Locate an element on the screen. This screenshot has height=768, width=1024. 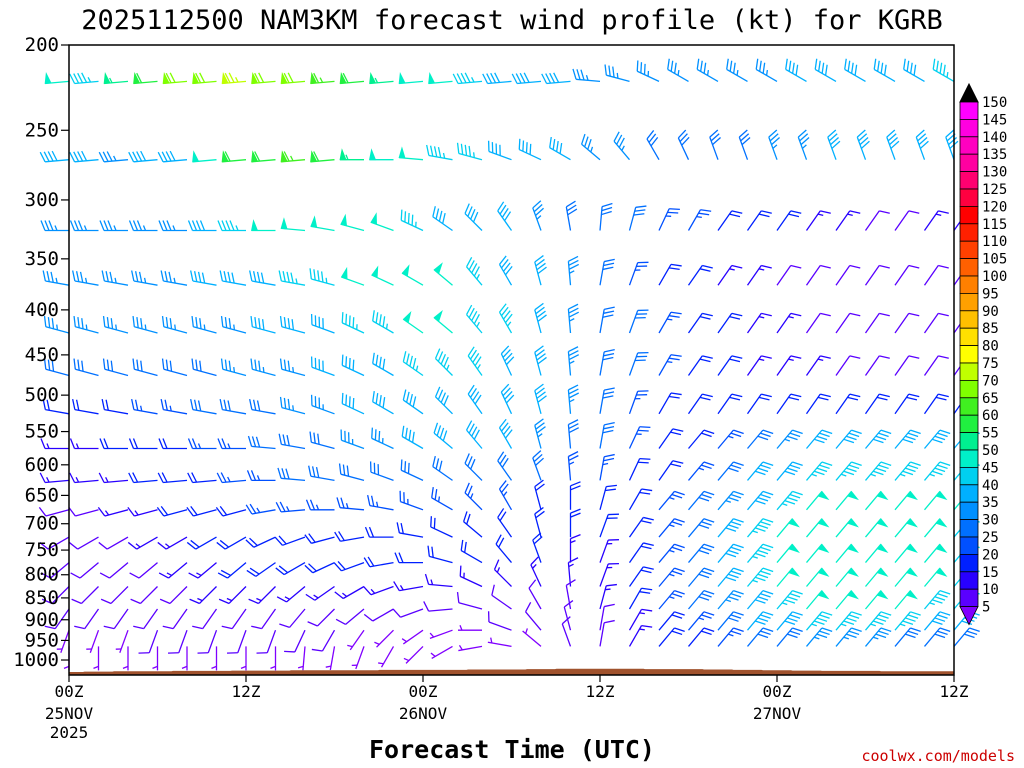
colorbar-label: 120 is located at coordinates (994, 207).